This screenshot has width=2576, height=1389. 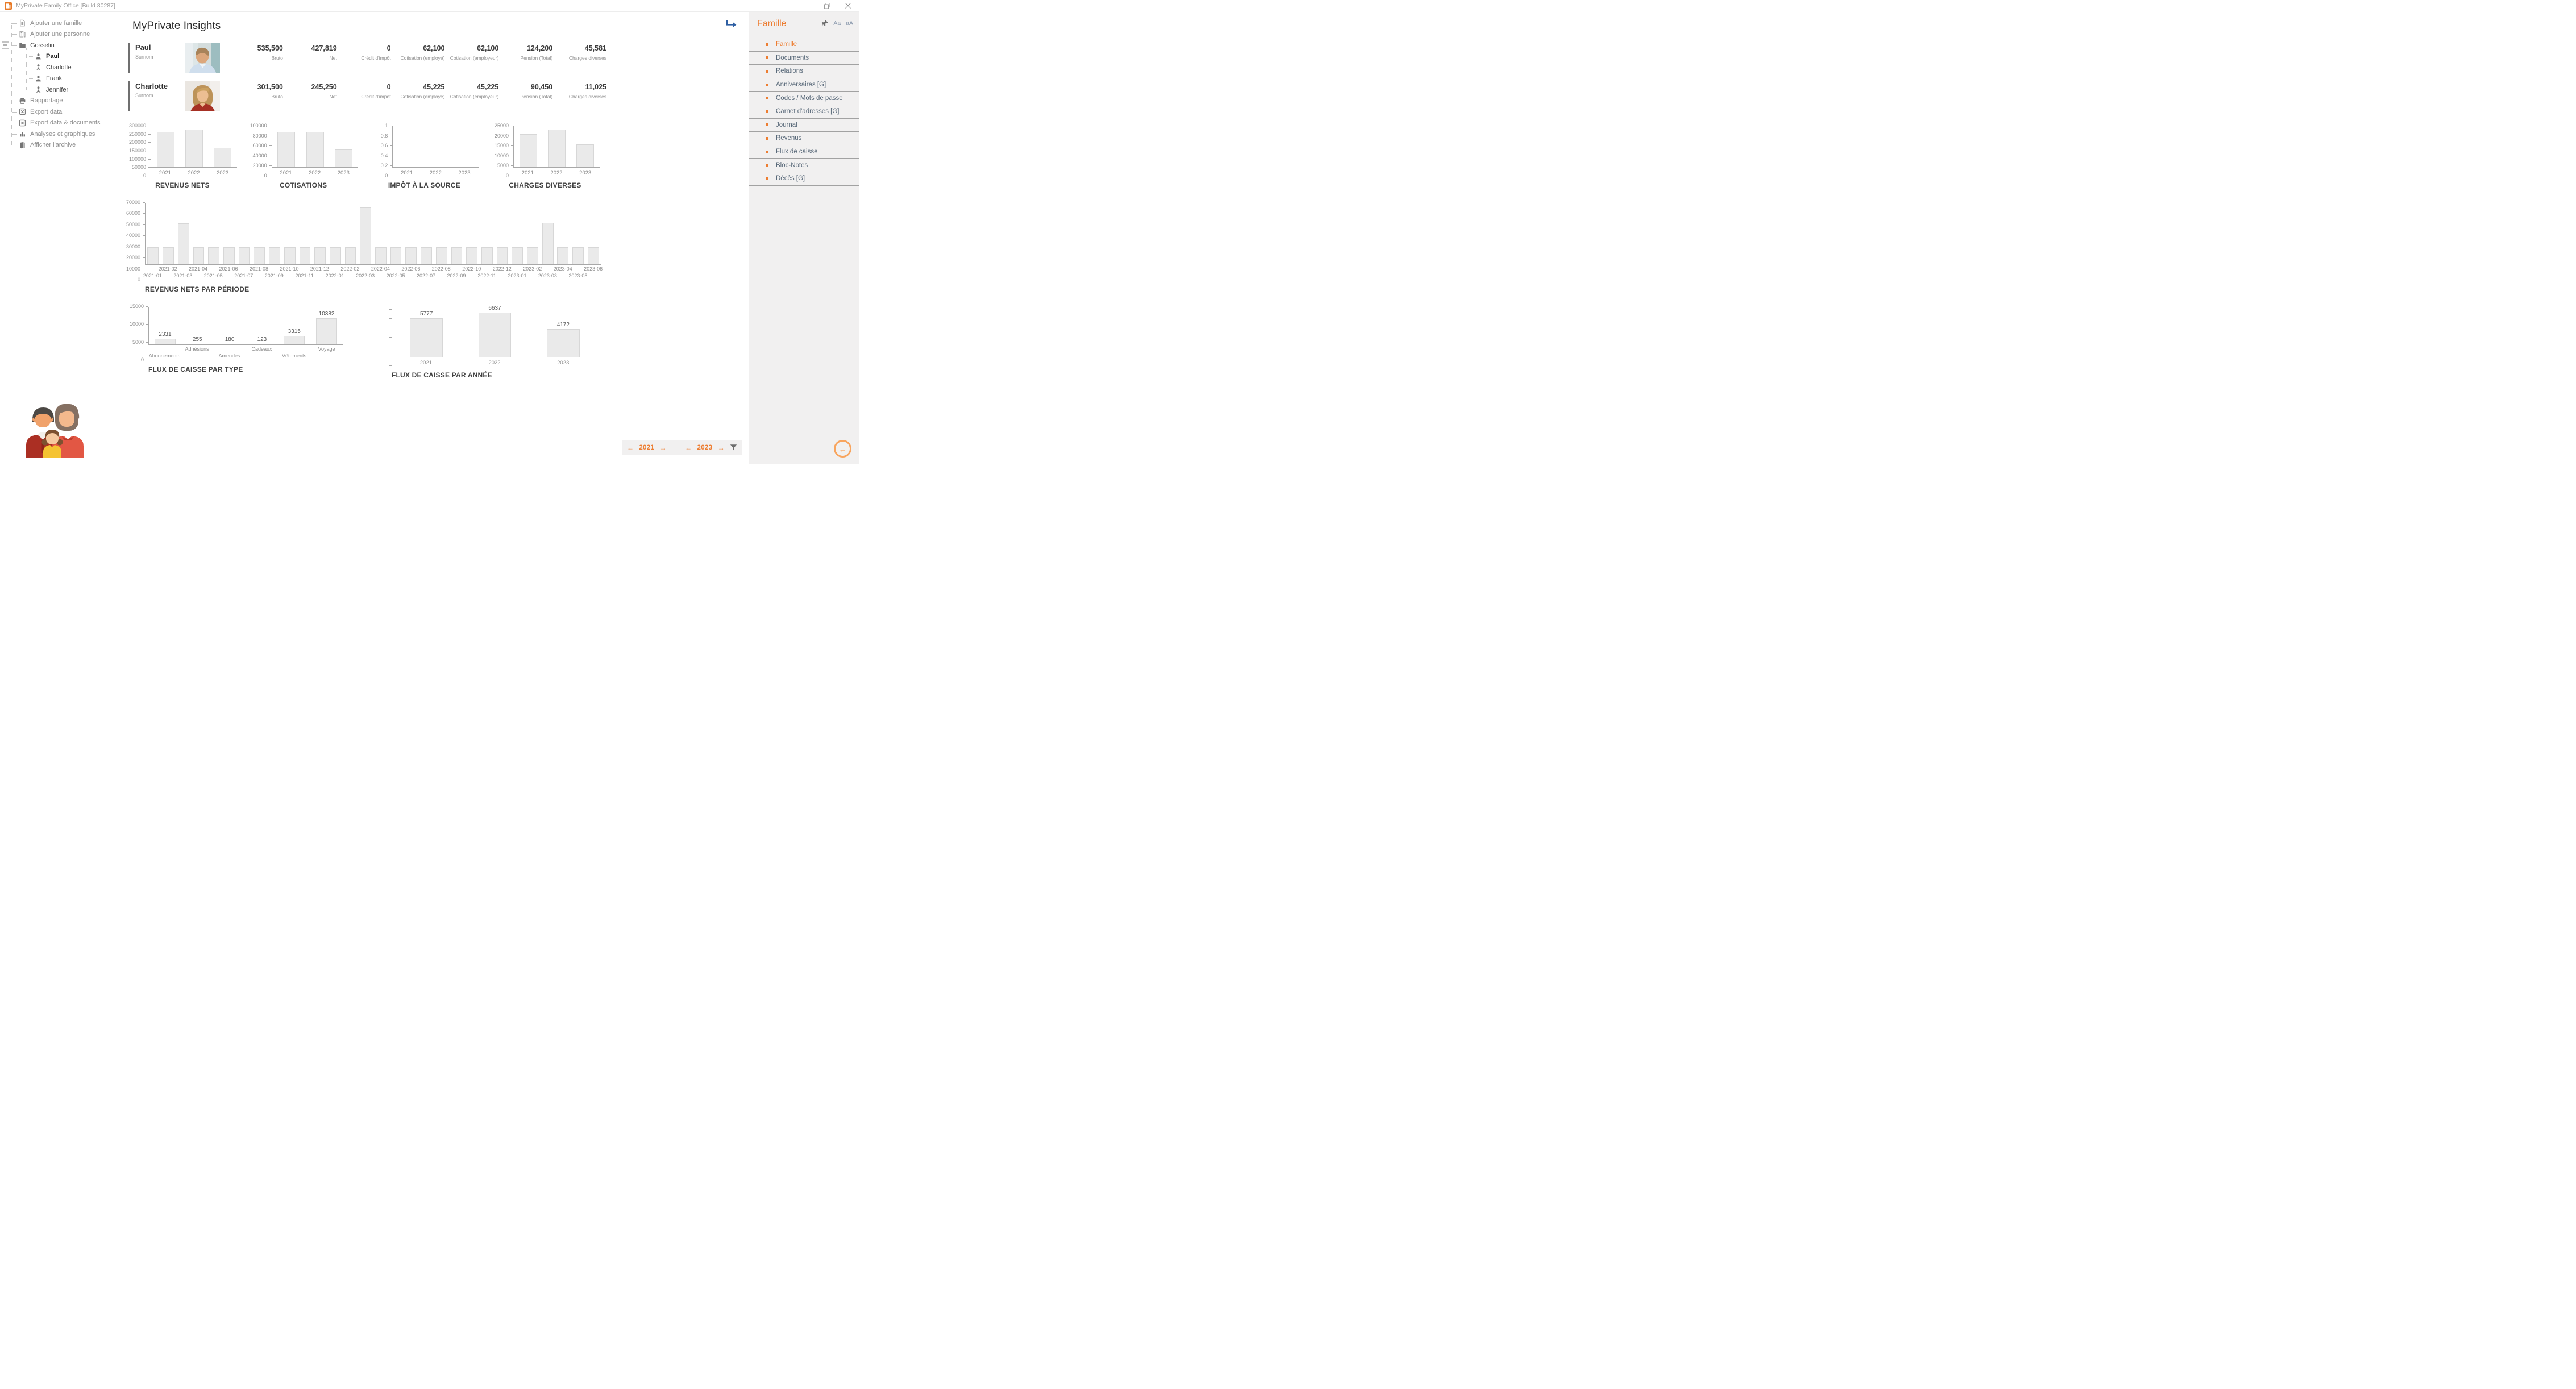 What do you see at coordinates (792, 165) in the screenshot?
I see `panel-item-label: Bloc-Notes` at bounding box center [792, 165].